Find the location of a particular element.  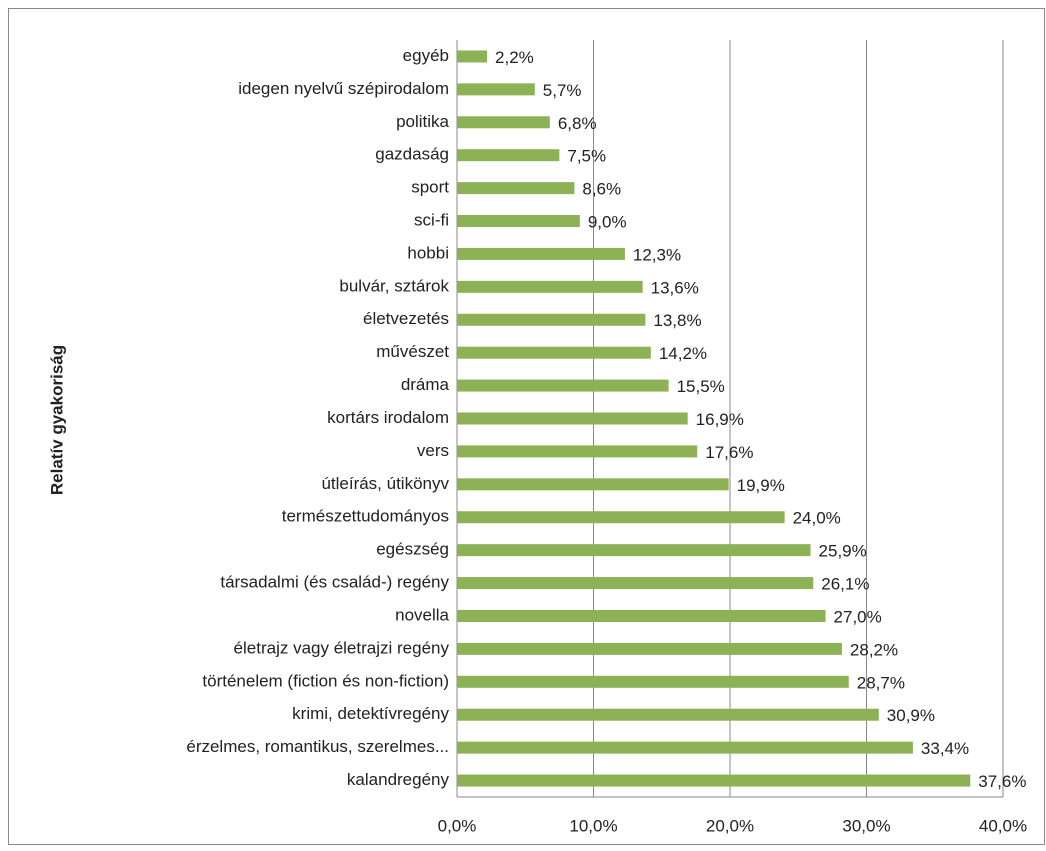

y-tick-label: vers is located at coordinates (433, 450).